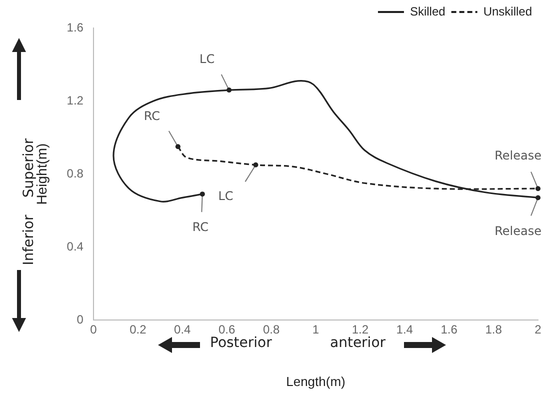  I want to click on y-tick-label: 1.2, so click(75, 100).